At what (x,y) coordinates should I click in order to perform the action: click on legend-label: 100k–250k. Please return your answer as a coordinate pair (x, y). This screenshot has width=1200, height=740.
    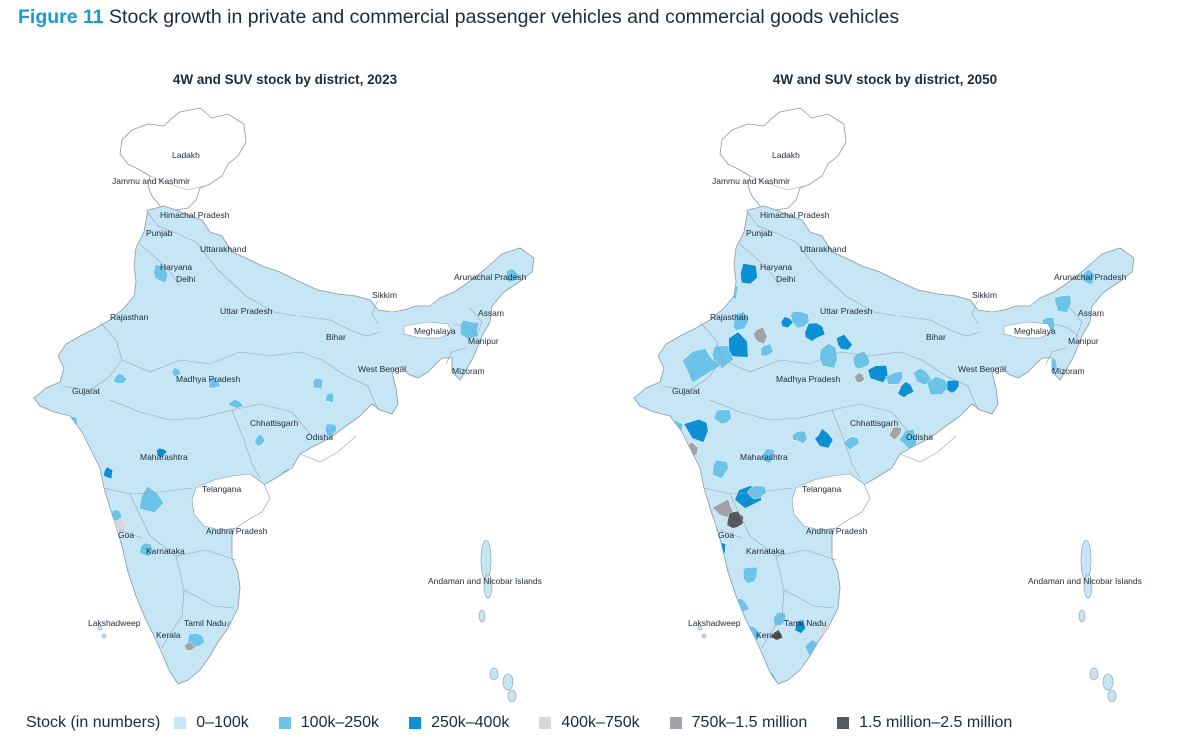
    Looking at the image, I should click on (340, 722).